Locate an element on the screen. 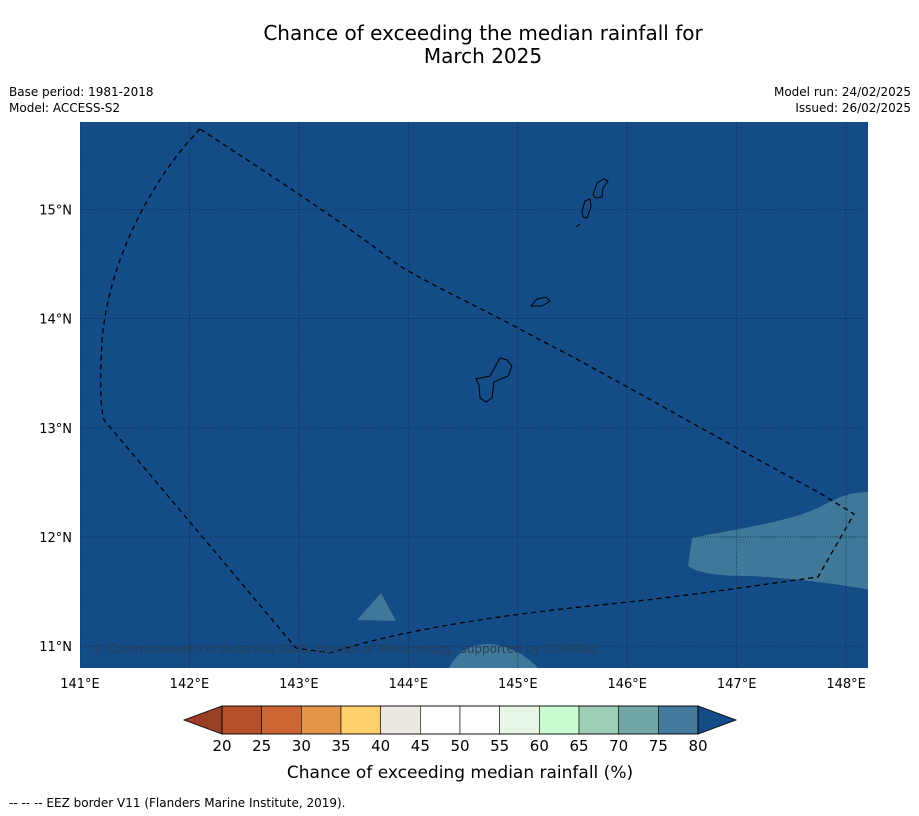  colorbar-frame is located at coordinates (460, 720).